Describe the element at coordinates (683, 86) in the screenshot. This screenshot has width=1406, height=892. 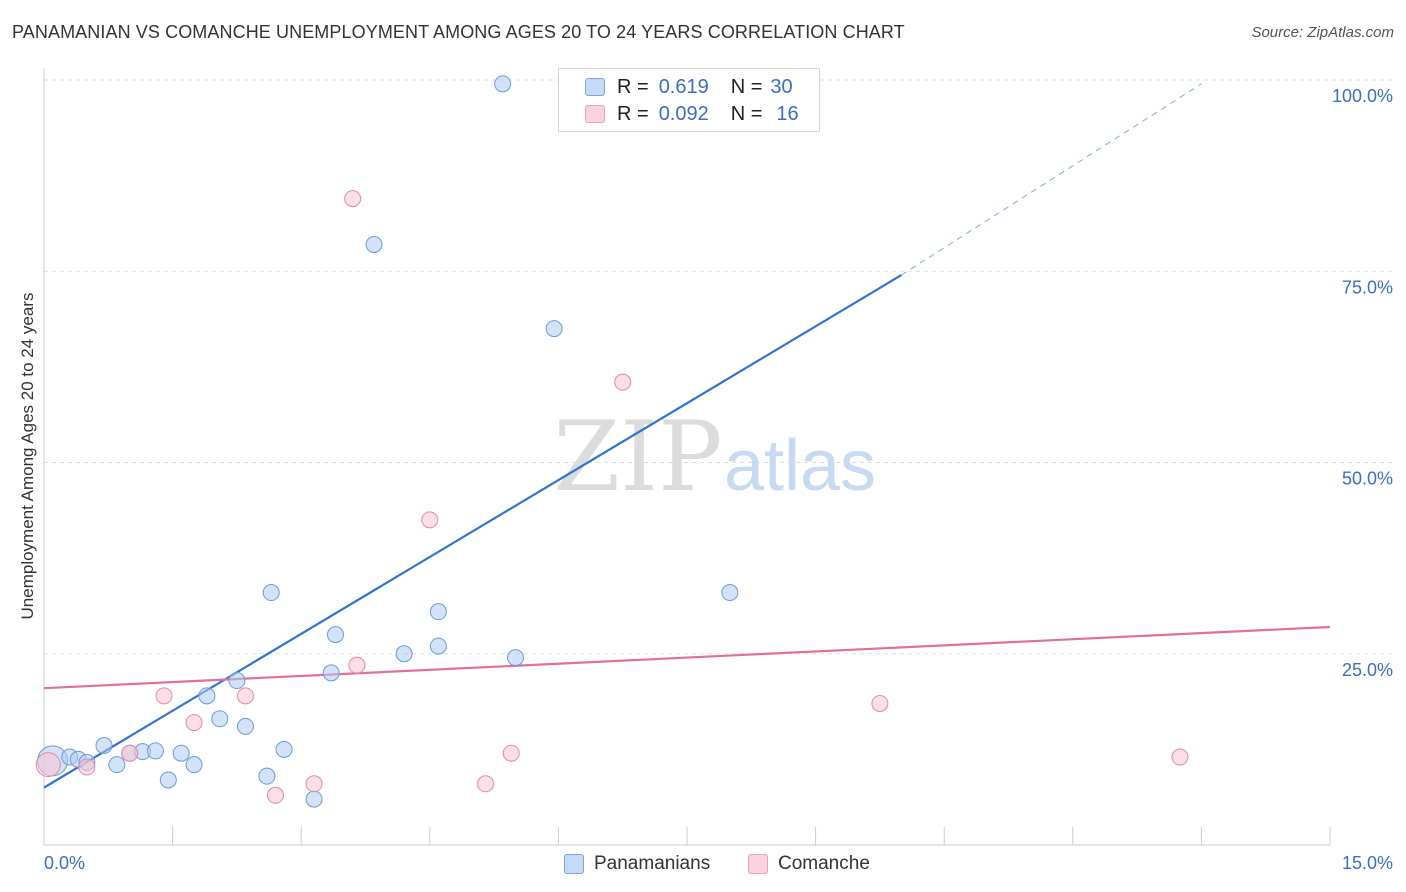
I see `legend-r-value: 0.619` at that location.